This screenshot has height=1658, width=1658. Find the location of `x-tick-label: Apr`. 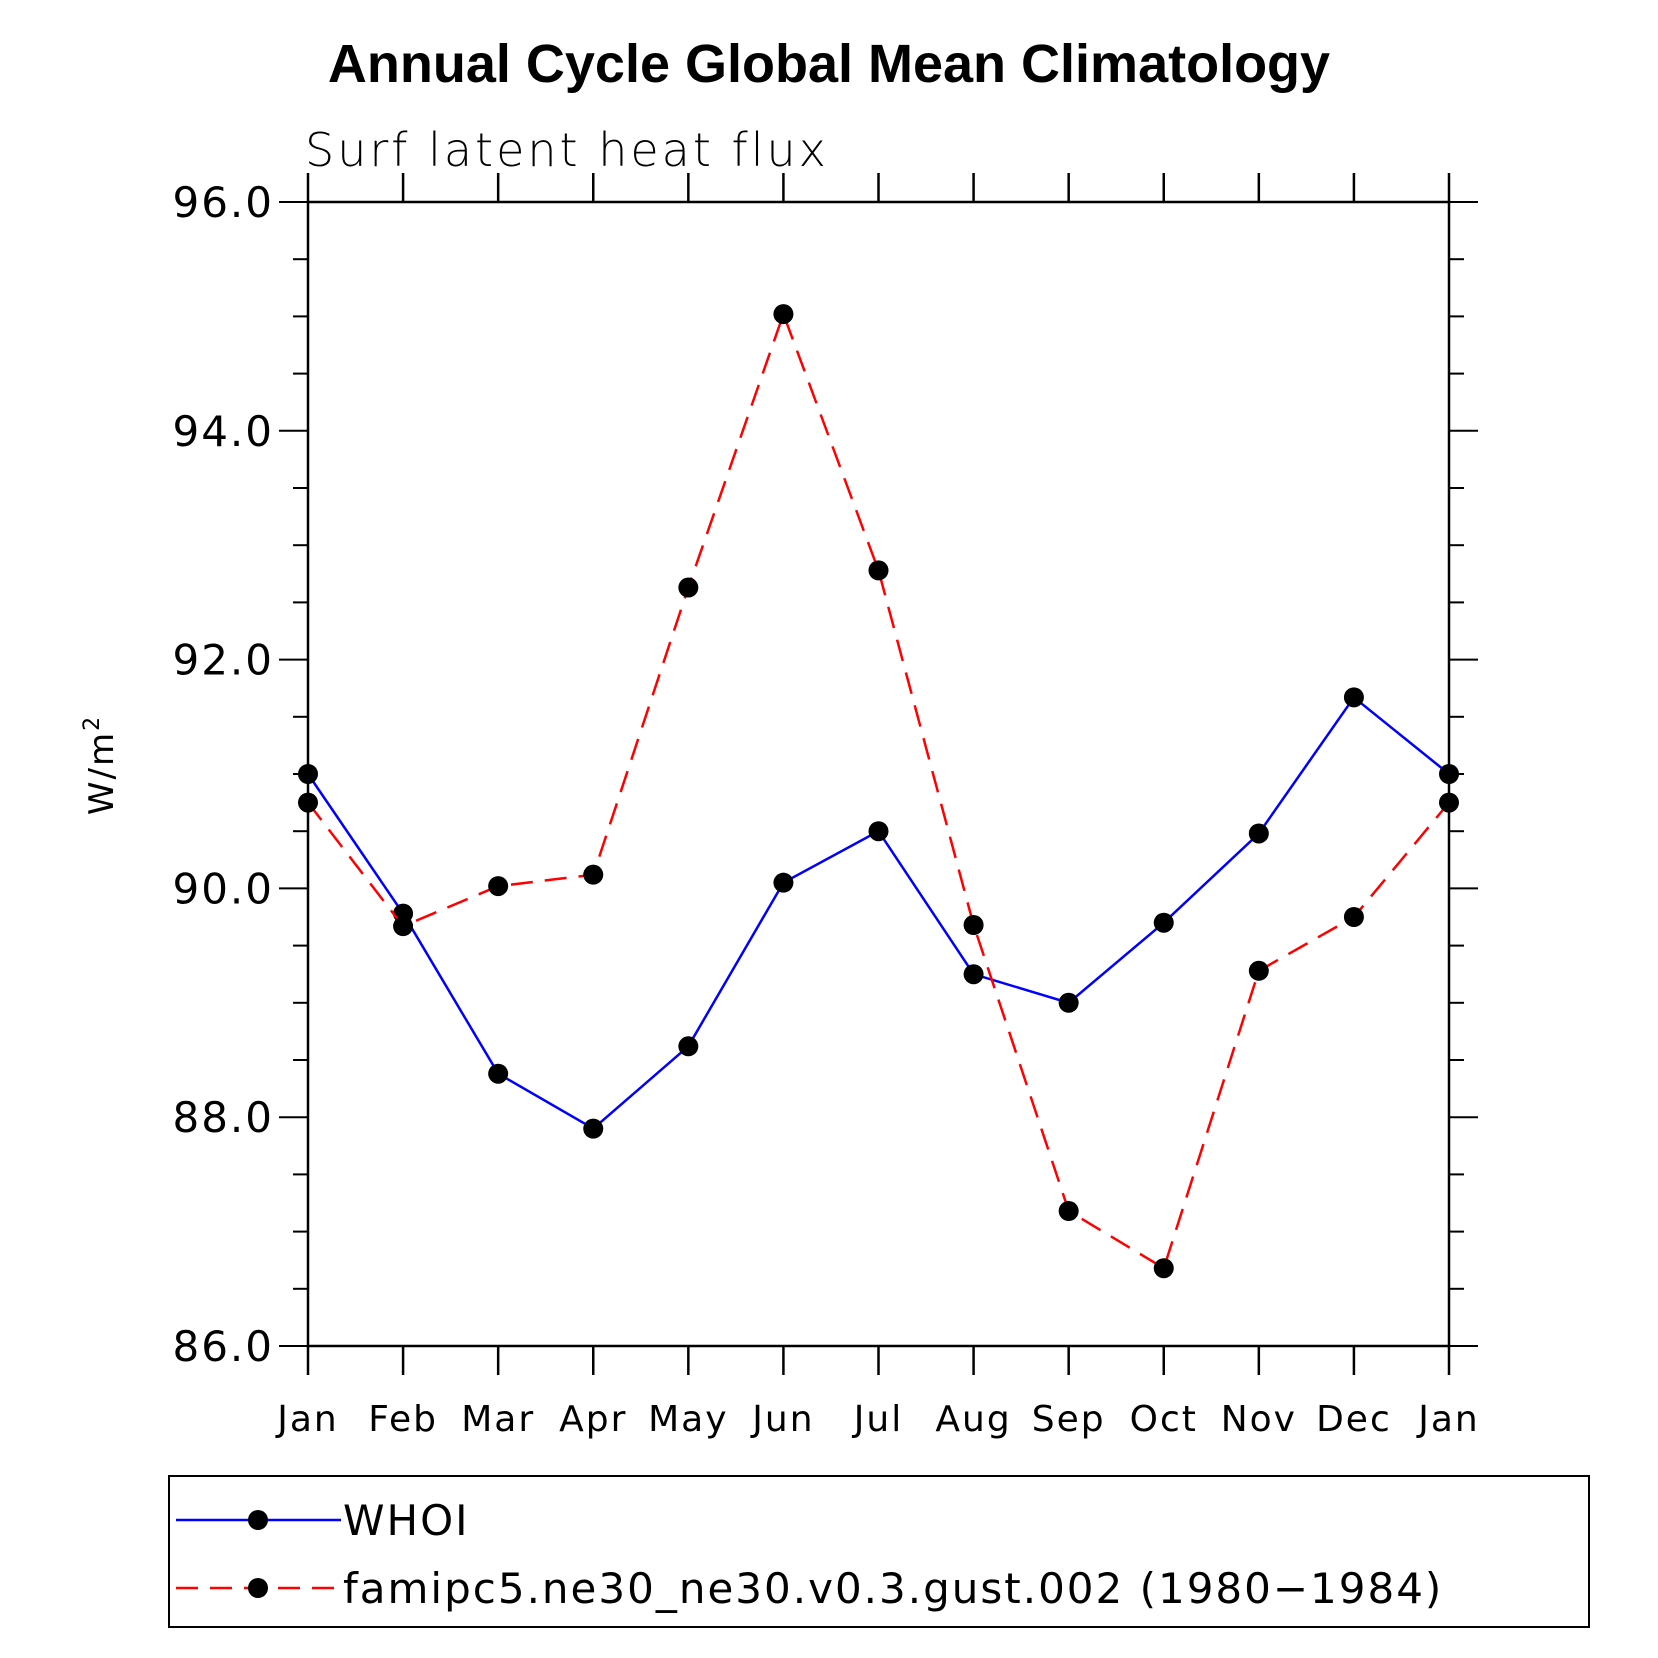

x-tick-label: Apr is located at coordinates (593, 1419).